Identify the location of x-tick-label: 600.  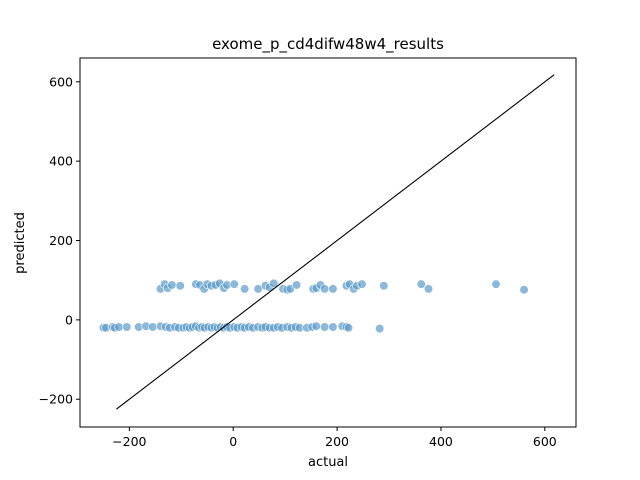
(545, 441).